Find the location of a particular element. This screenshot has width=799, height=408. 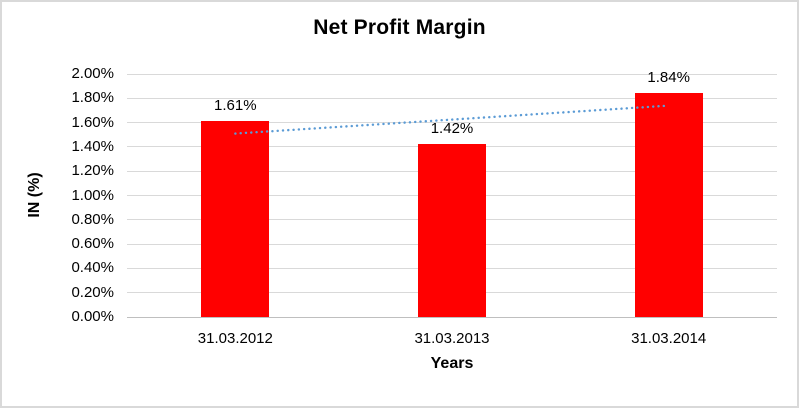

y-axis-tick-label: 0.40% is located at coordinates (92, 268).